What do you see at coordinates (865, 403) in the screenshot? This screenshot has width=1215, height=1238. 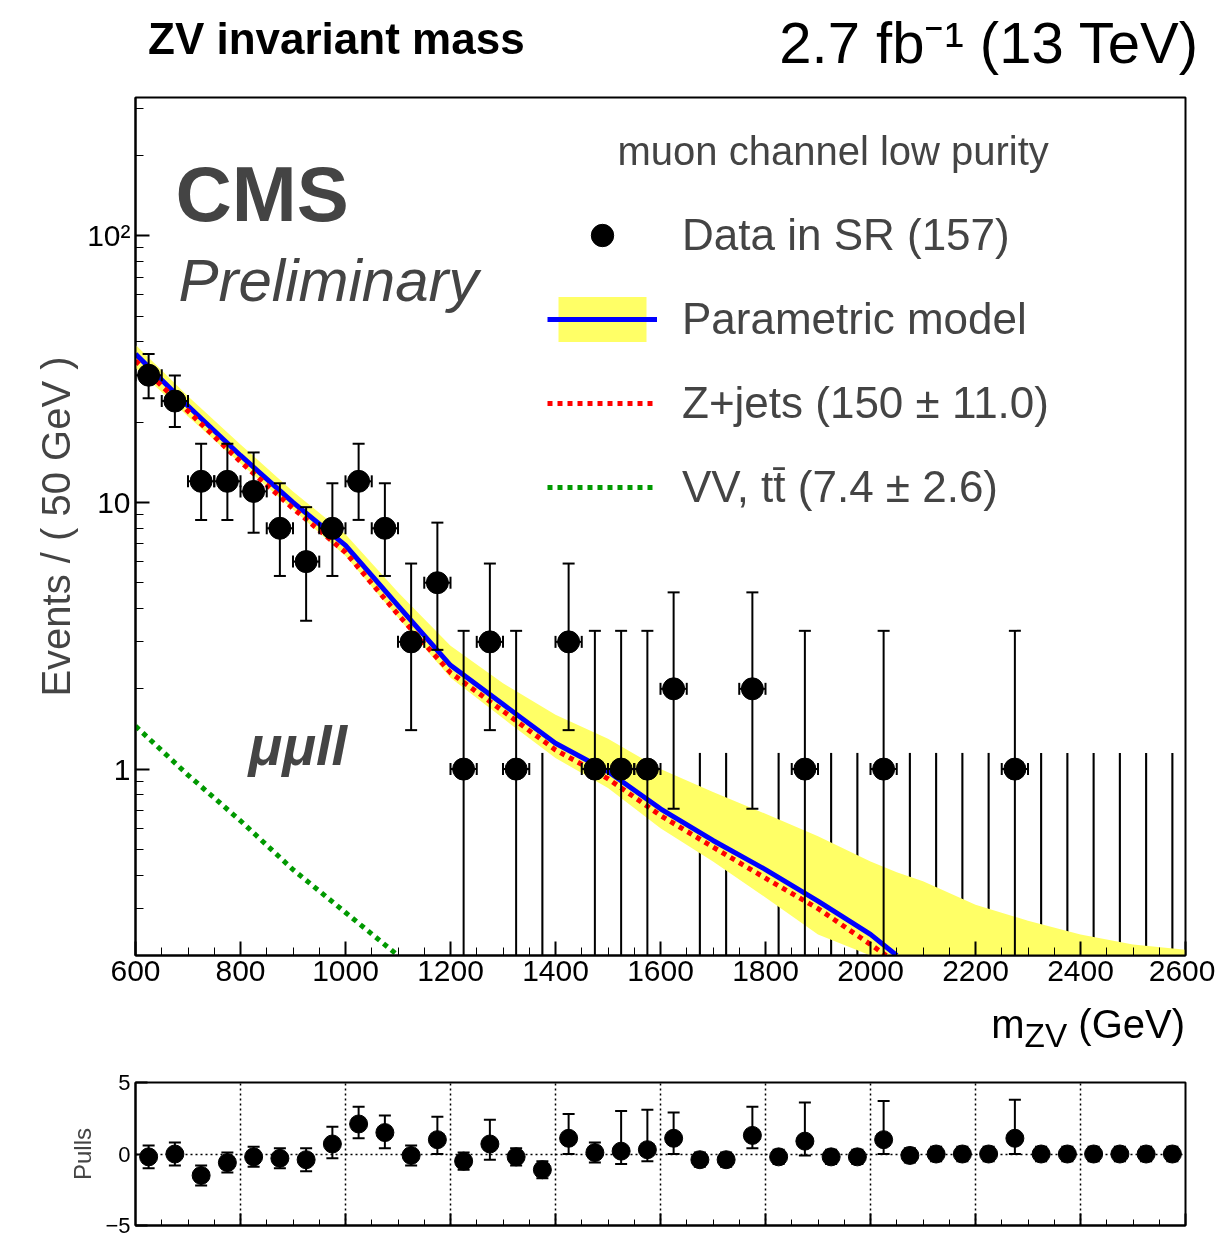 I see `legend-label: Z+jets (150 ± 11.0)` at bounding box center [865, 403].